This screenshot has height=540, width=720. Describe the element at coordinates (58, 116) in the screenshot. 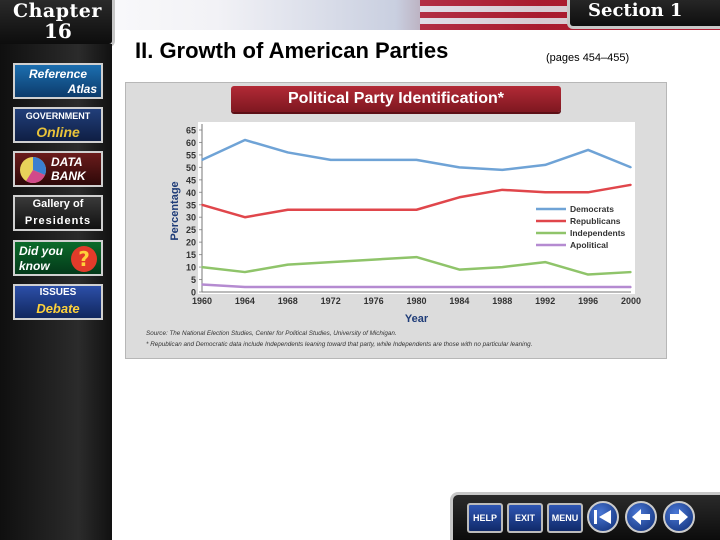

I see `government-online-line1: GOVERNMENT` at that location.